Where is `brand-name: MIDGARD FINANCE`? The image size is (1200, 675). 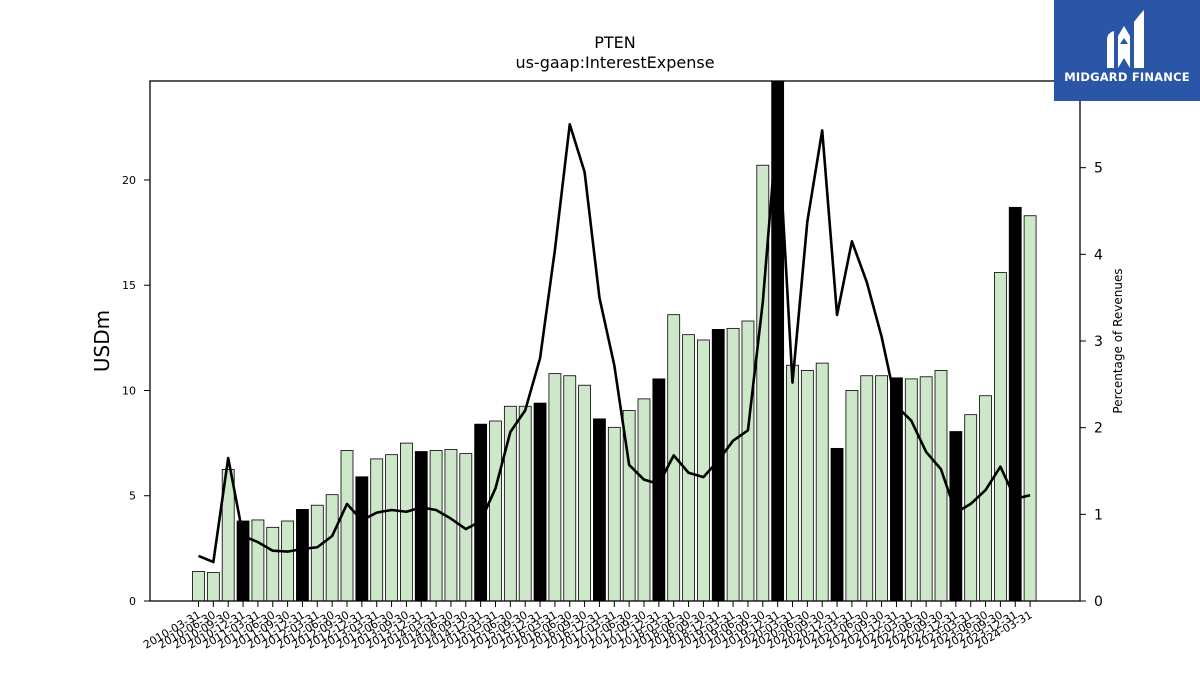 brand-name: MIDGARD FINANCE is located at coordinates (1127, 77).